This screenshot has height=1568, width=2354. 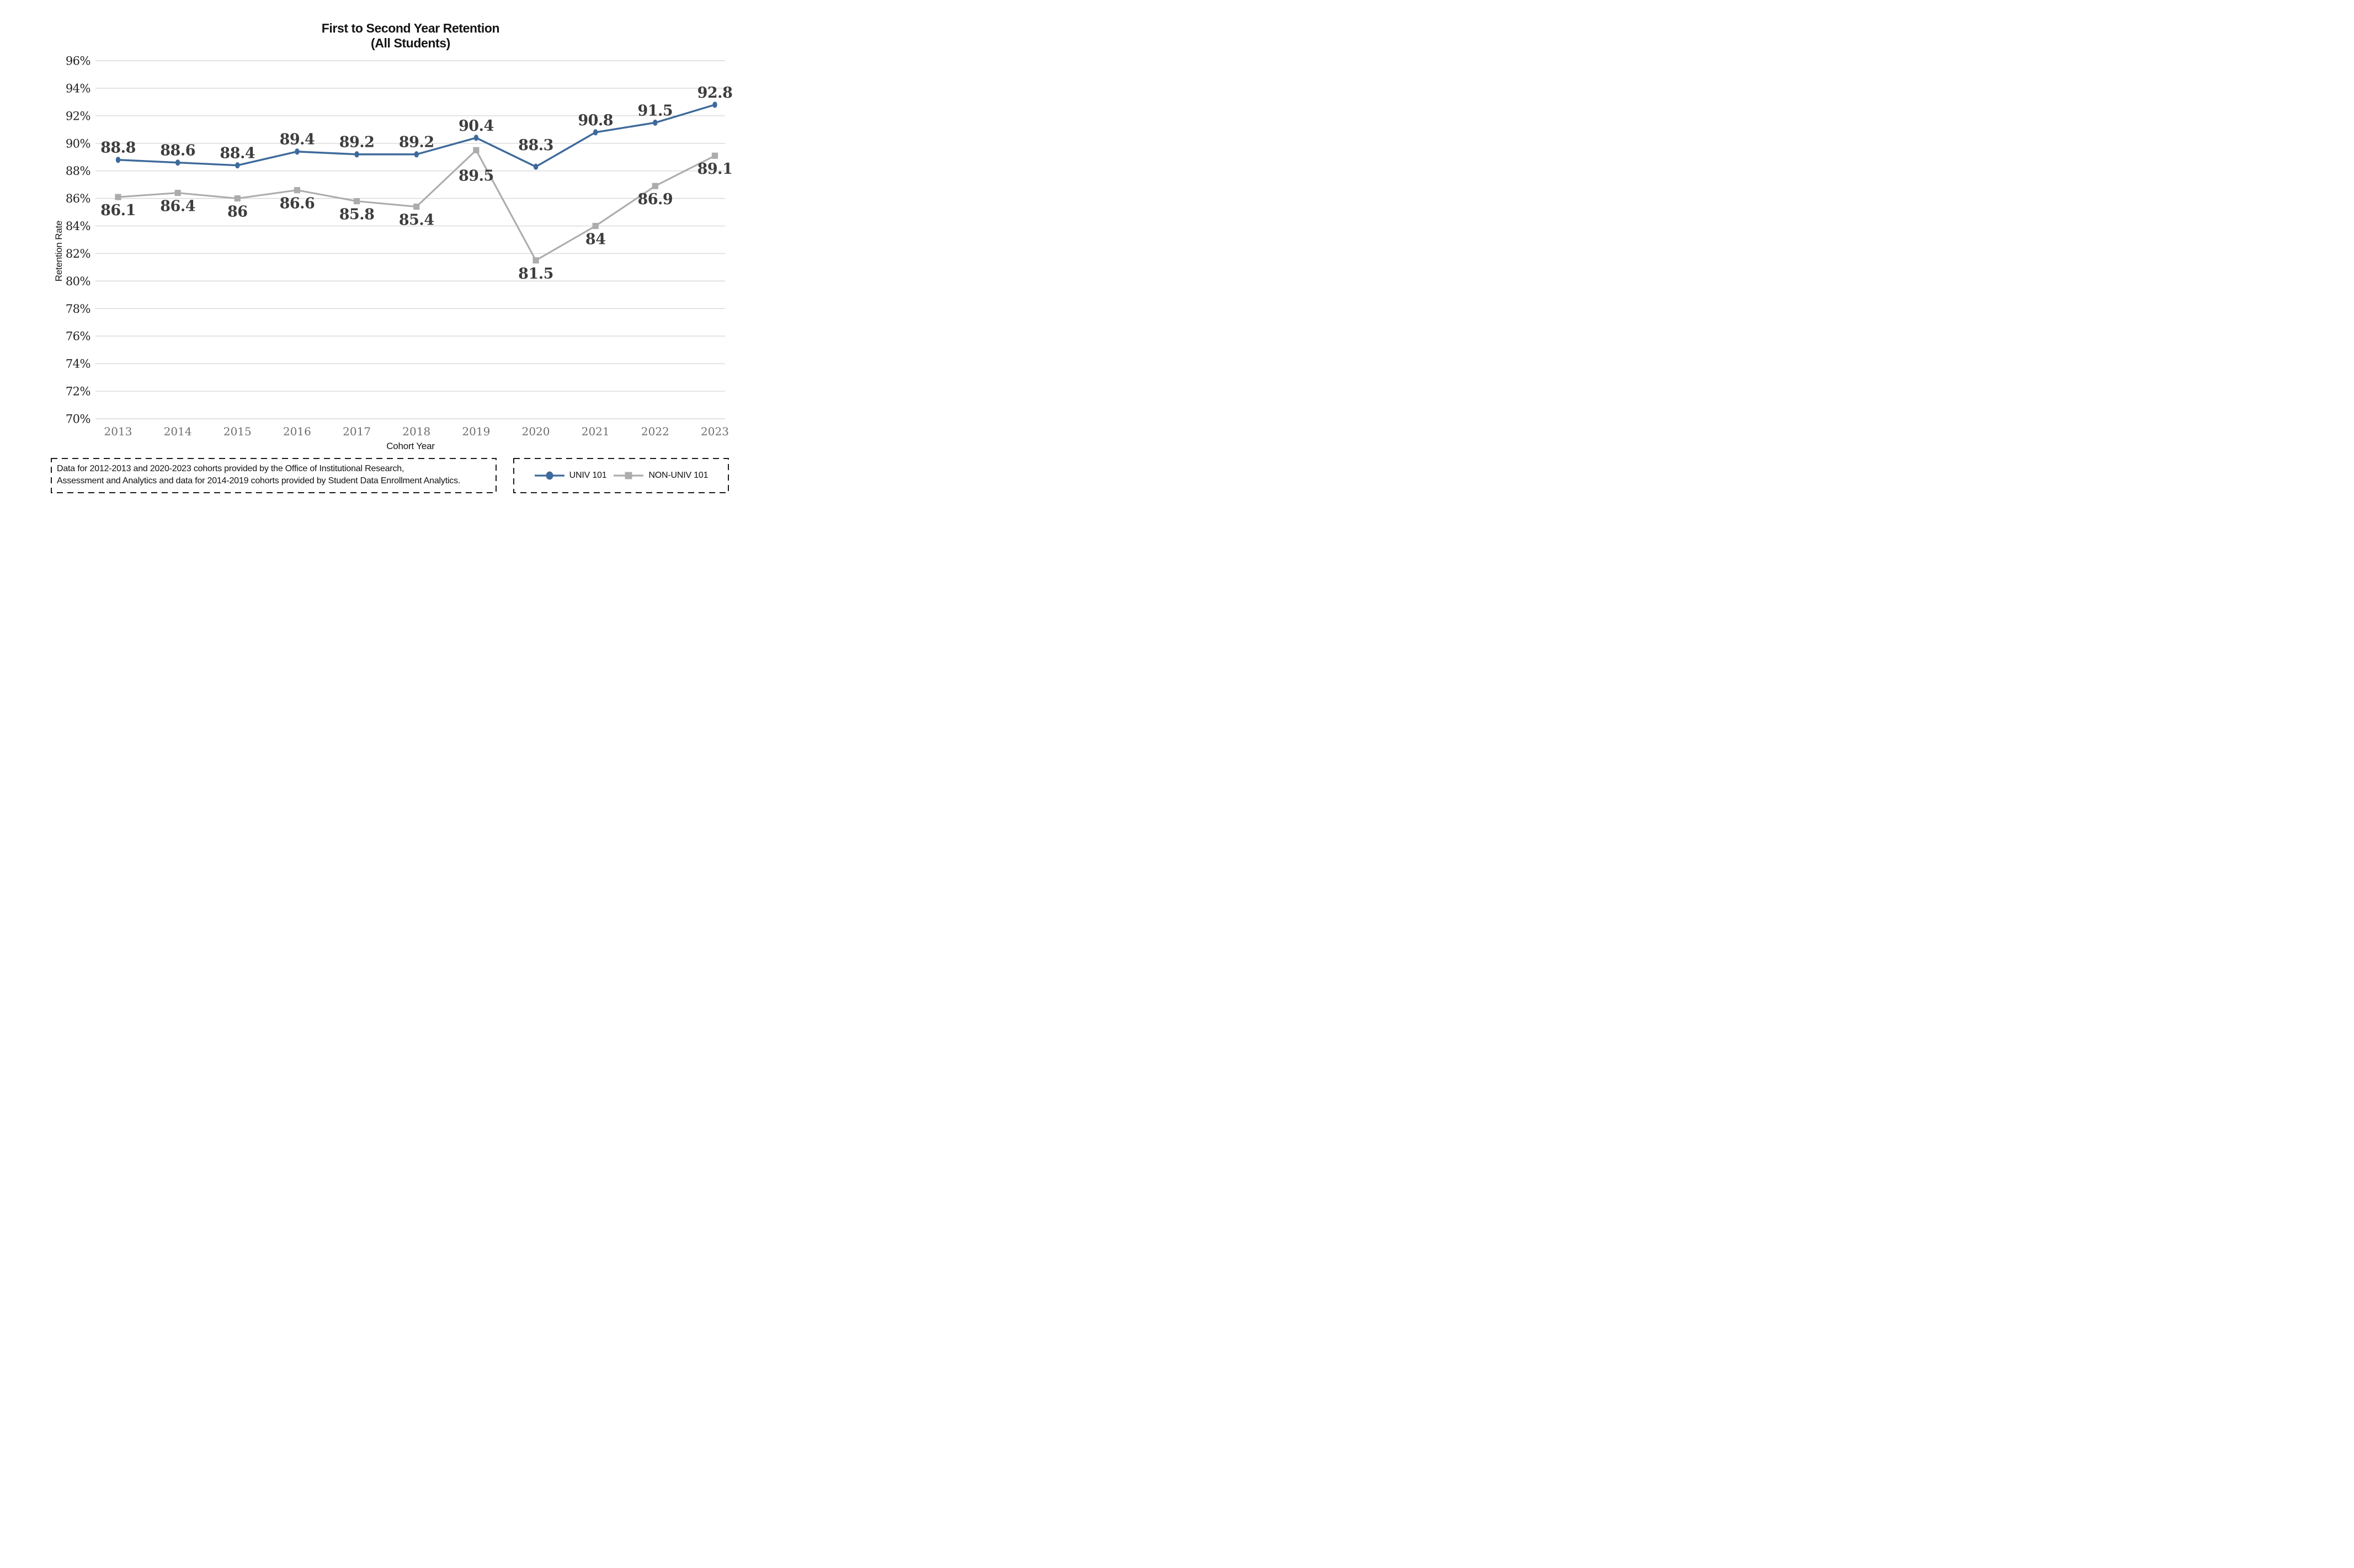 I want to click on non-univ-101-data-label: 85.8, so click(x=357, y=214).